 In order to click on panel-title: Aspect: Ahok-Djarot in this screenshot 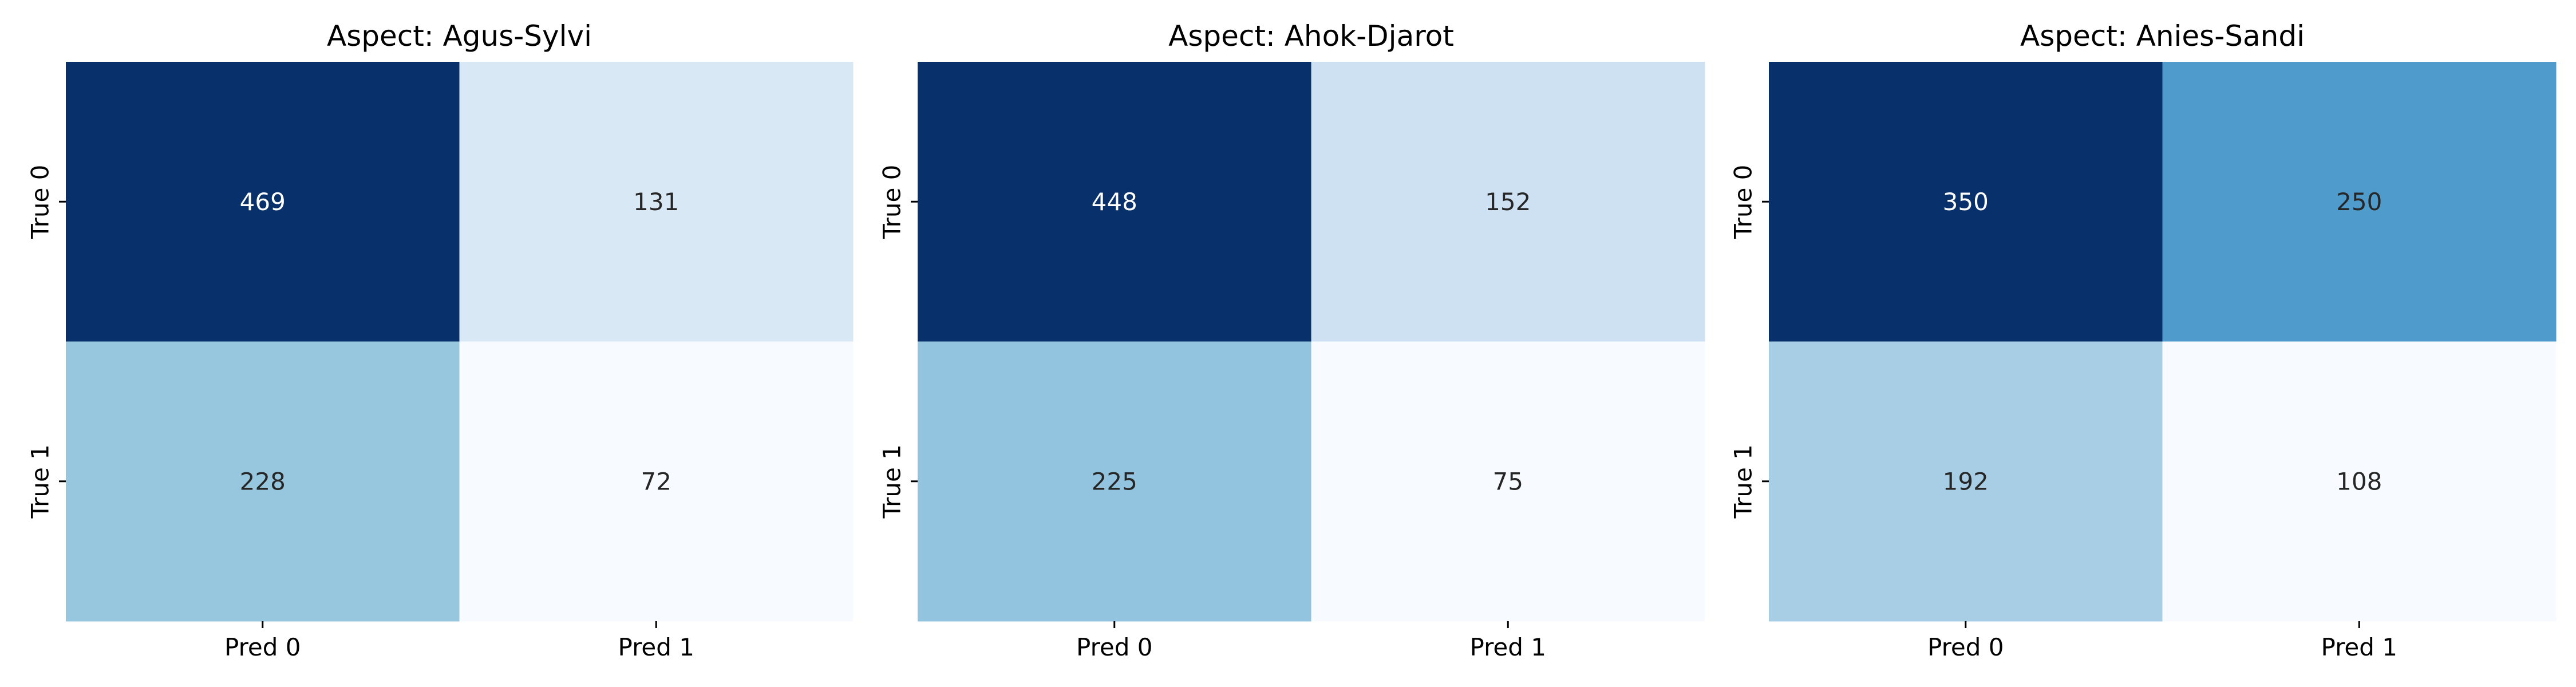, I will do `click(1311, 36)`.